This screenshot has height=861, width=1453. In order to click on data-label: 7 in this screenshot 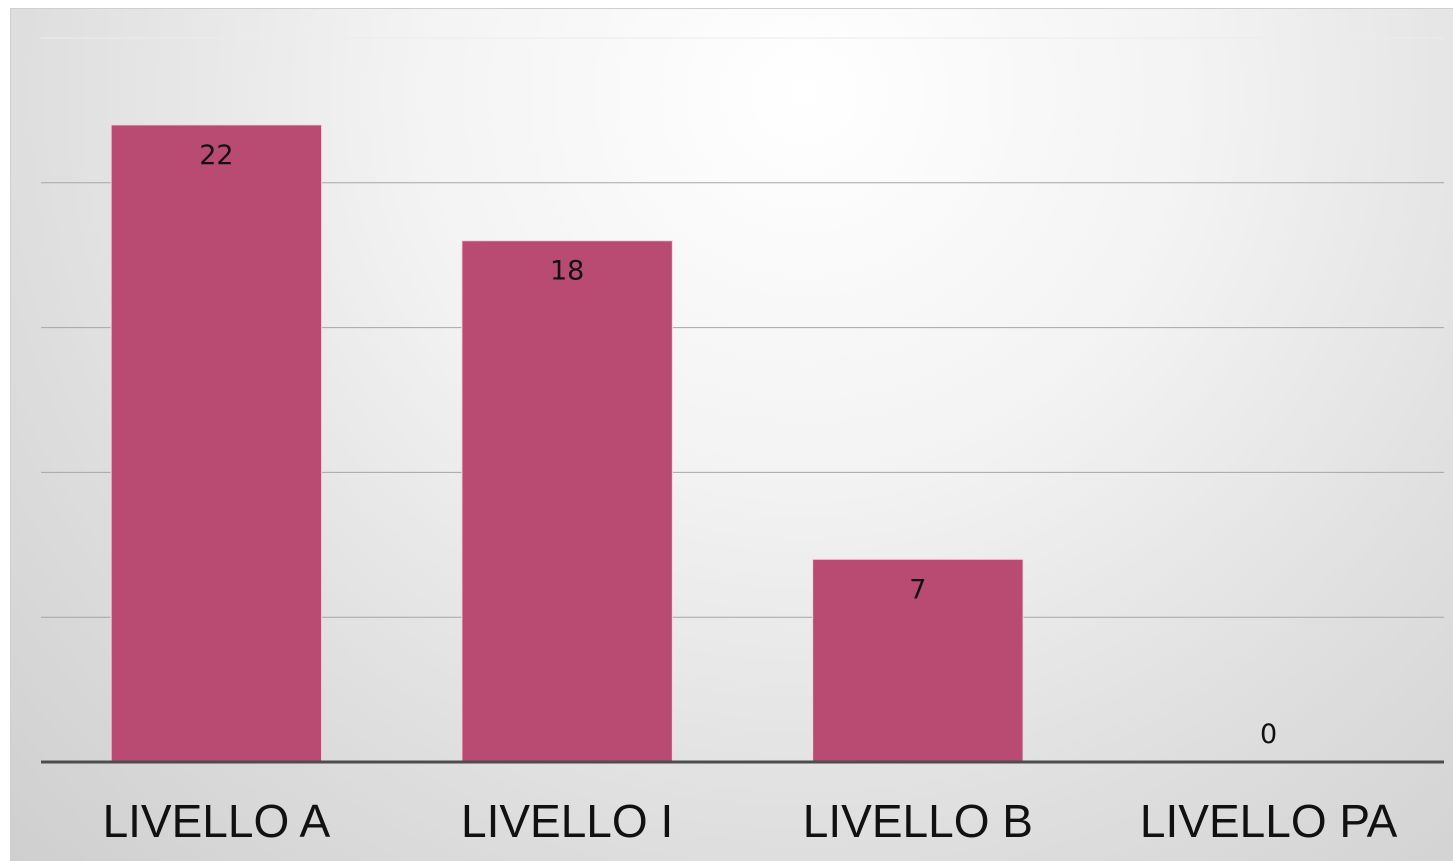, I will do `click(917, 589)`.